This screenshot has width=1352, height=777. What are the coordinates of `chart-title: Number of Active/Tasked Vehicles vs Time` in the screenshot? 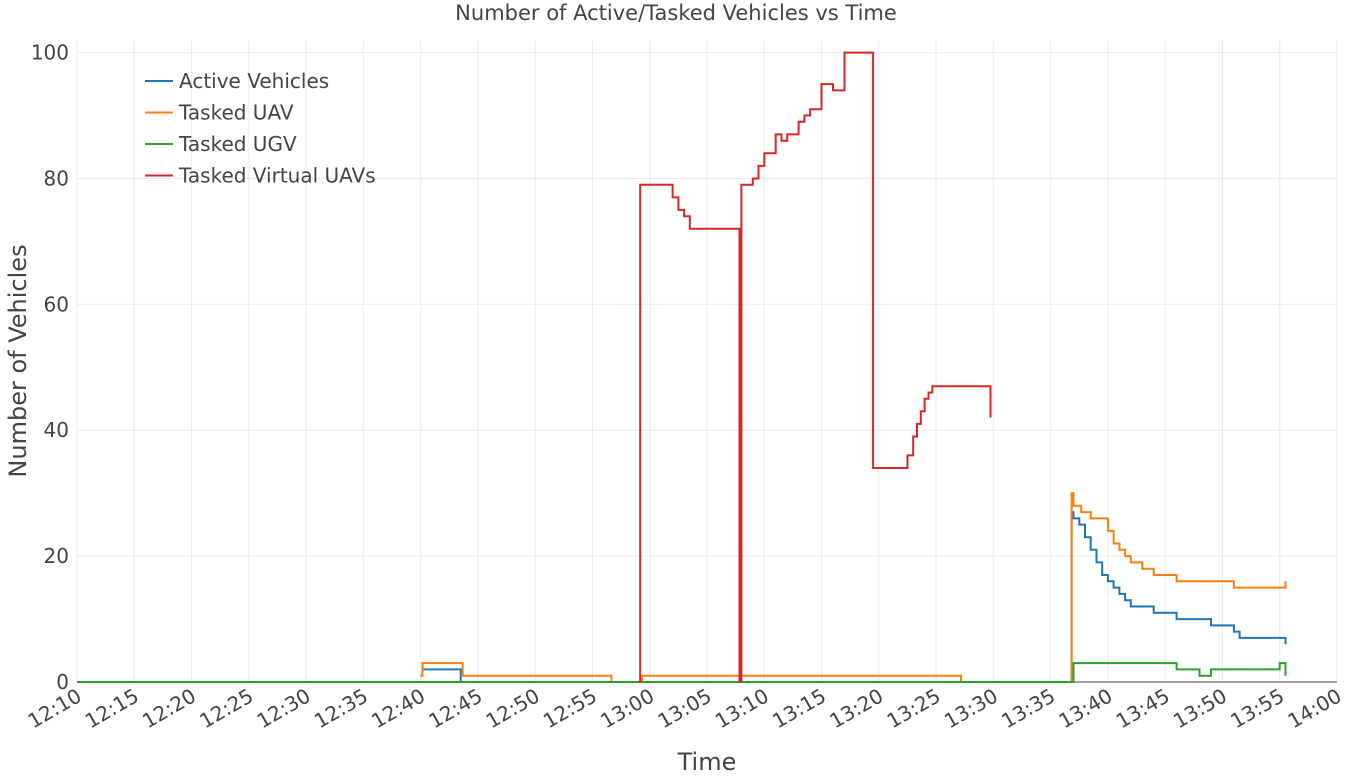 It's located at (676, 13).